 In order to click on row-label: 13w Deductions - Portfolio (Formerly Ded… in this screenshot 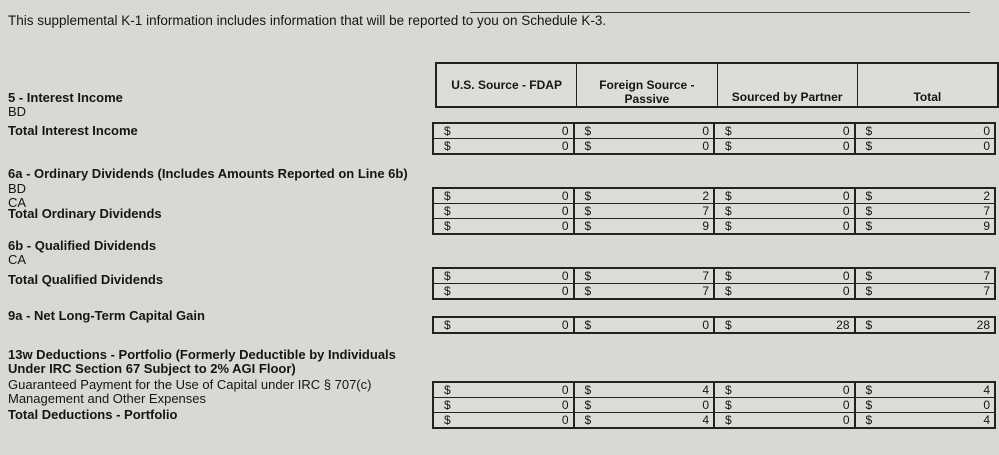, I will do `click(202, 354)`.